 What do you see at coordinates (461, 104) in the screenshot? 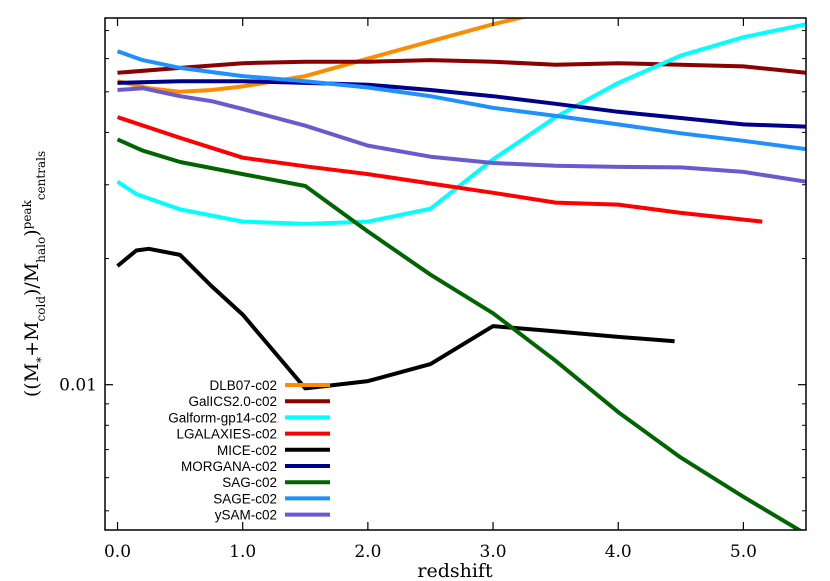
I see `series-line-morgana-c02` at bounding box center [461, 104].